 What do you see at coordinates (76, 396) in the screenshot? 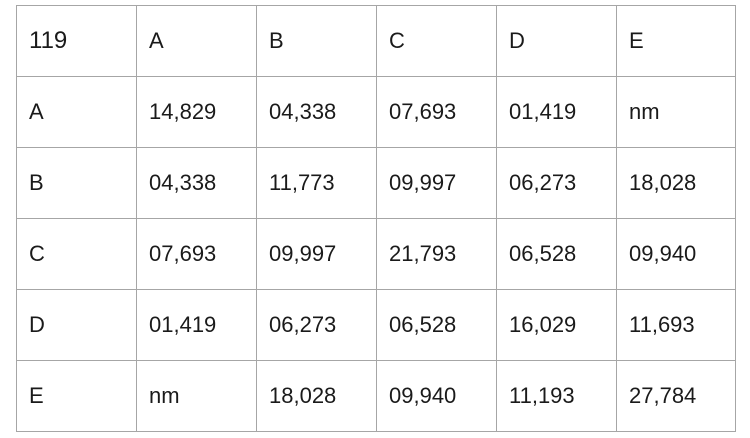
I see `row-header: E` at bounding box center [76, 396].